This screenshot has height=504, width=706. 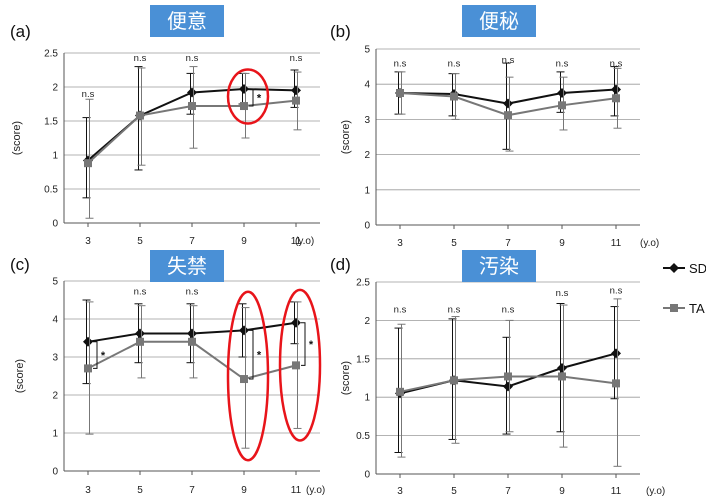 I want to click on legend-marker-TA, so click(x=674, y=308).